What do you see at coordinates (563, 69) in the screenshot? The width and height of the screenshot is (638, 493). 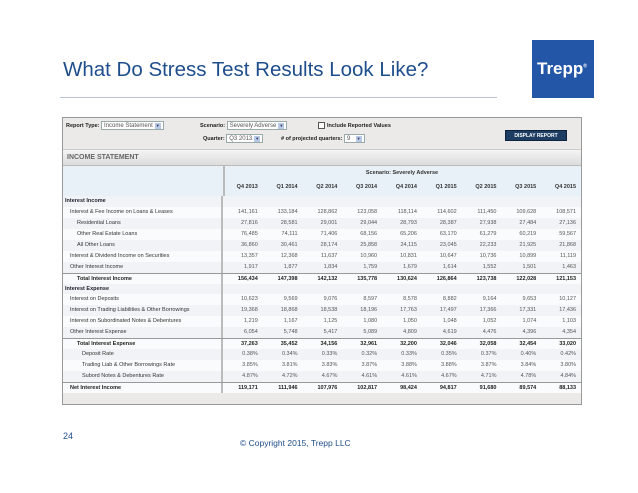 I see `trepp-logo: Trepp®` at bounding box center [563, 69].